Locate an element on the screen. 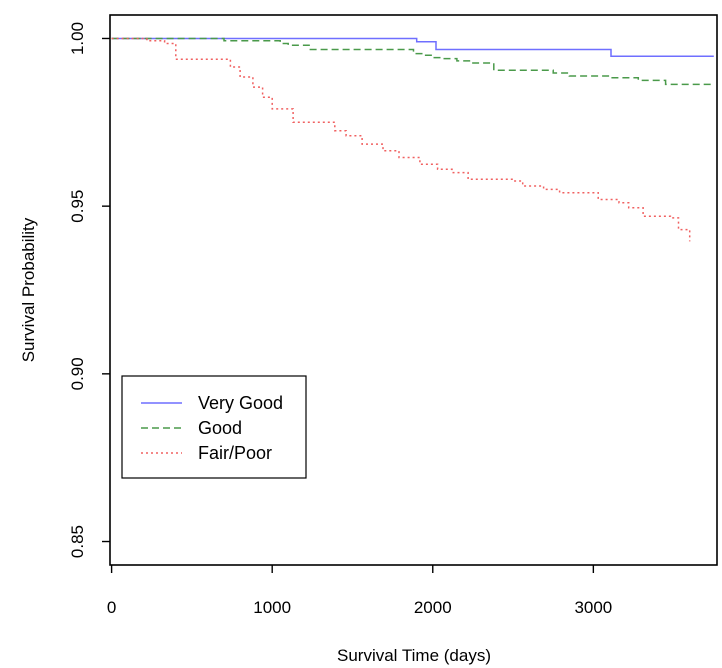 The image size is (722, 668). legend-label-very-good: Very Good is located at coordinates (240, 403).